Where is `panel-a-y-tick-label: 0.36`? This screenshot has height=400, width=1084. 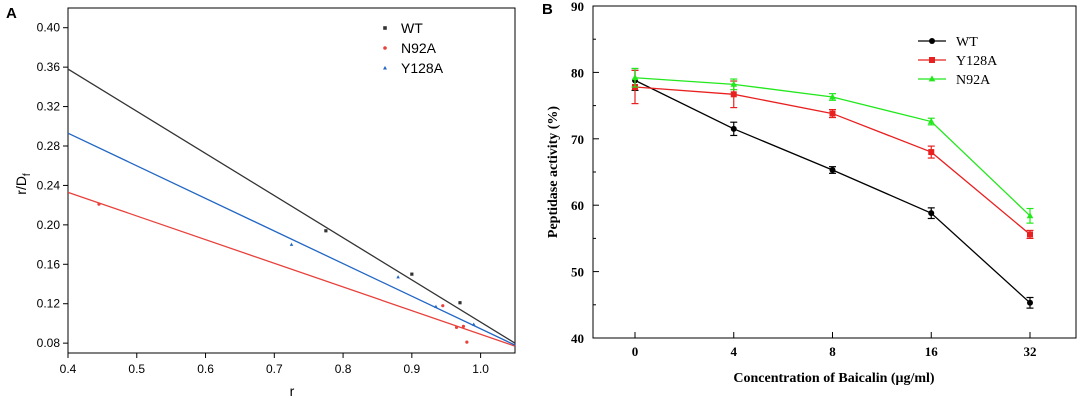 panel-a-y-tick-label: 0.36 is located at coordinates (49, 67).